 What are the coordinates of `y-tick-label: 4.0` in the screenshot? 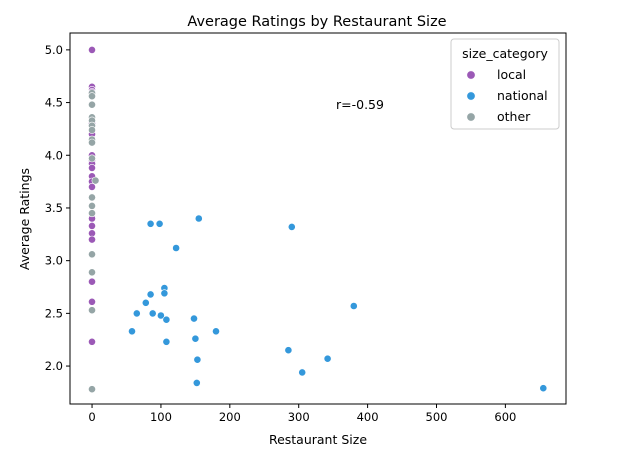 It's located at (54, 155).